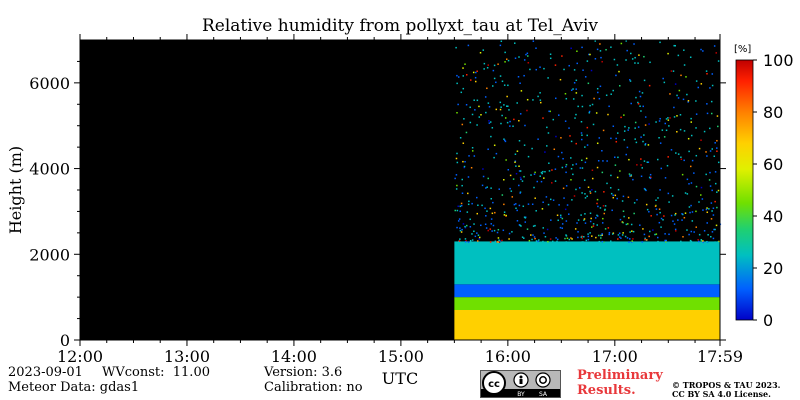 This screenshot has height=400, width=800. What do you see at coordinates (778, 60) in the screenshot?
I see `colorbar-tick-label: 100` at bounding box center [778, 60].